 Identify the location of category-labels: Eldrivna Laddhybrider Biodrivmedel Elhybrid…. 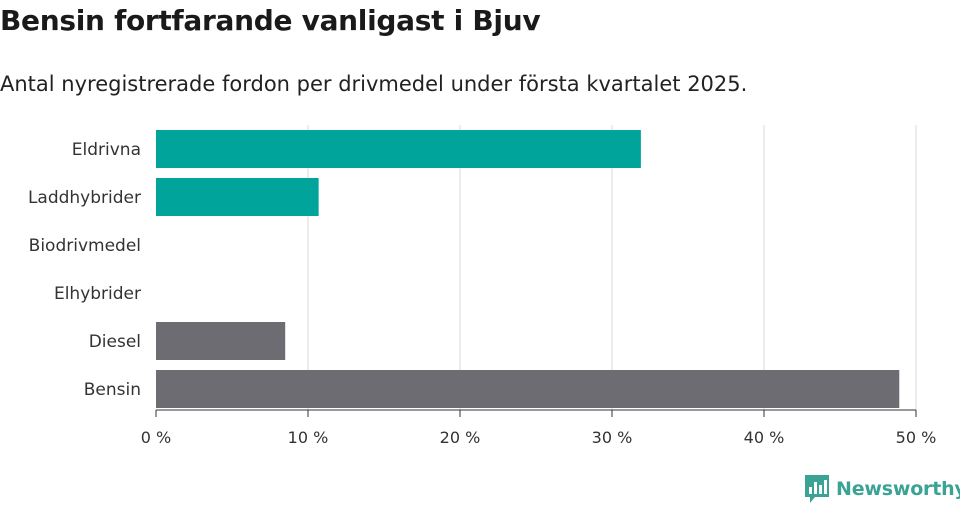
(84, 270).